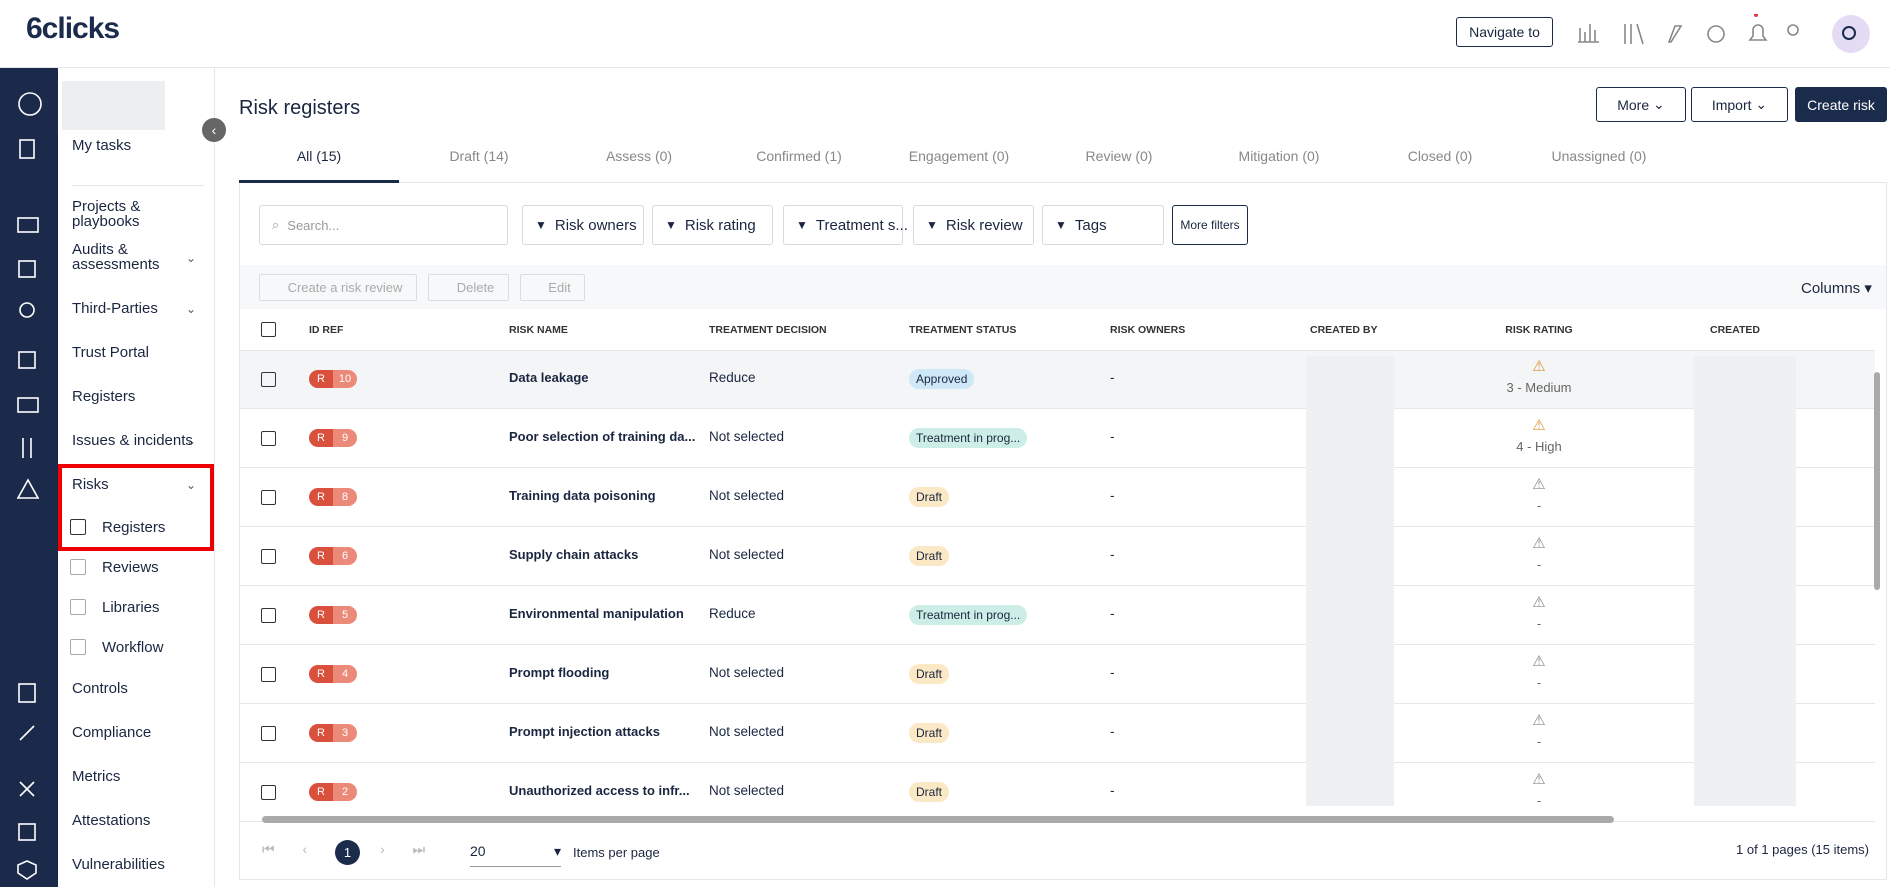 This screenshot has height=887, width=1890. I want to click on filter-chip: ▼ Risk rating, so click(712, 225).